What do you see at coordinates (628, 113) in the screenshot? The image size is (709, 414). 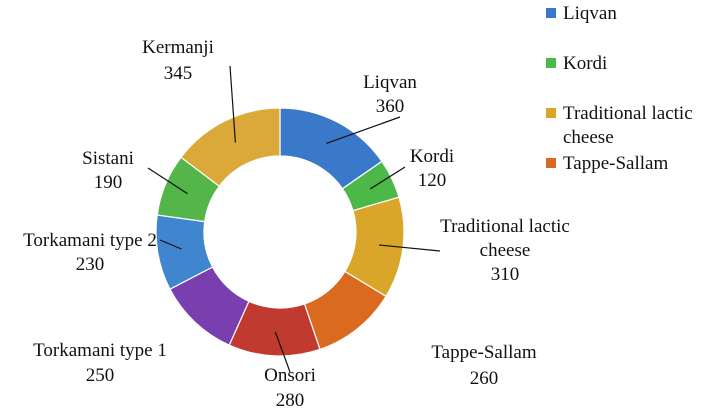 I see `legend-label-traditional-lactic-cheese: Traditional lactic` at bounding box center [628, 113].